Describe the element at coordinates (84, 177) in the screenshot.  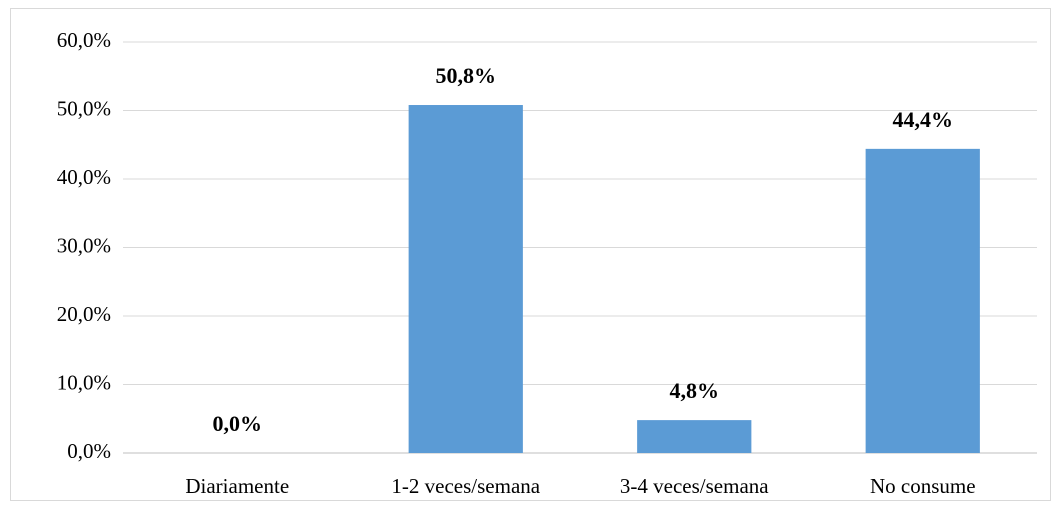
I see `y-tick-label: 40,0%` at that location.